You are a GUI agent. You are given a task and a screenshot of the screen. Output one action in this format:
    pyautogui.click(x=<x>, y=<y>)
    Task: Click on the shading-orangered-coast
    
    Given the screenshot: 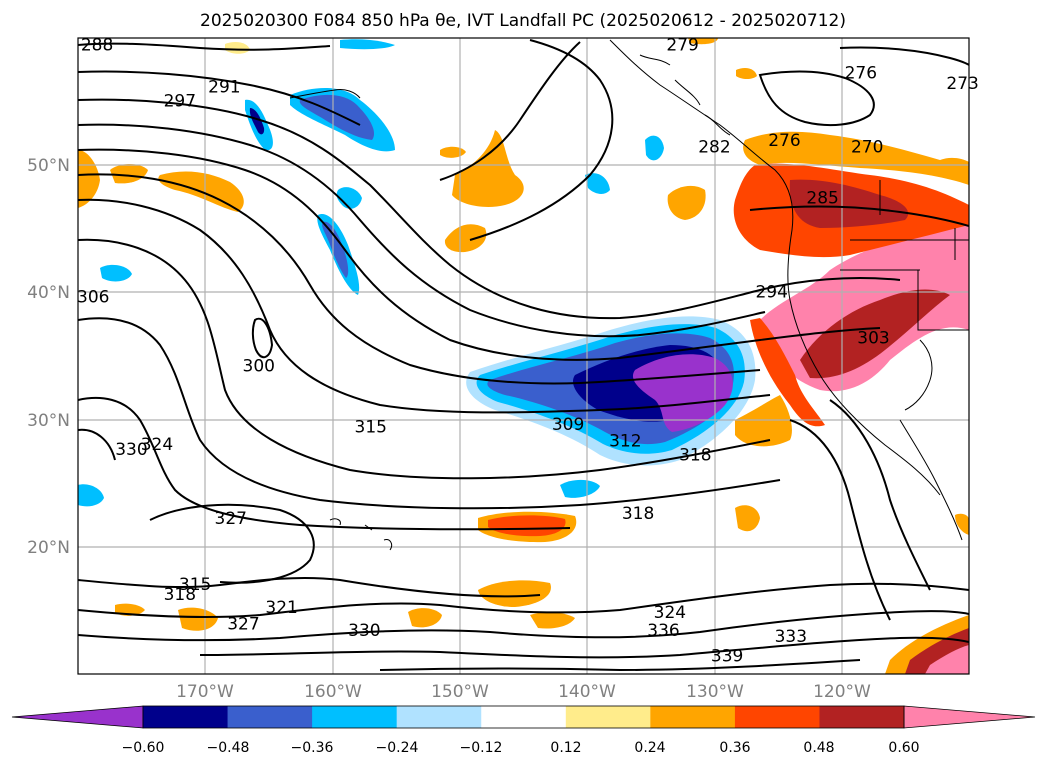 What is the action you would take?
    pyautogui.click(x=787, y=372)
    